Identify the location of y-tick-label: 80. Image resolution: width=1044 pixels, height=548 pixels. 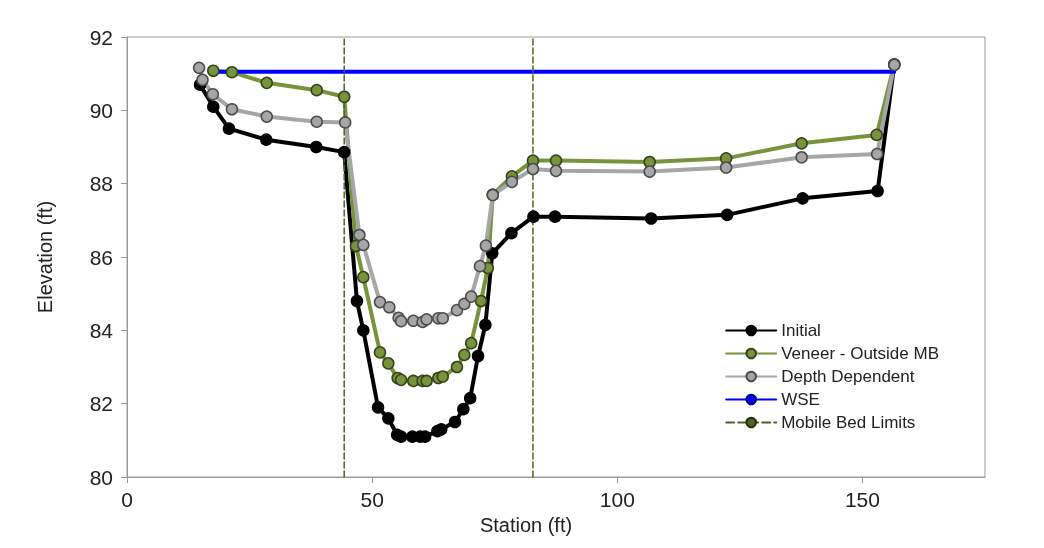
(101, 477).